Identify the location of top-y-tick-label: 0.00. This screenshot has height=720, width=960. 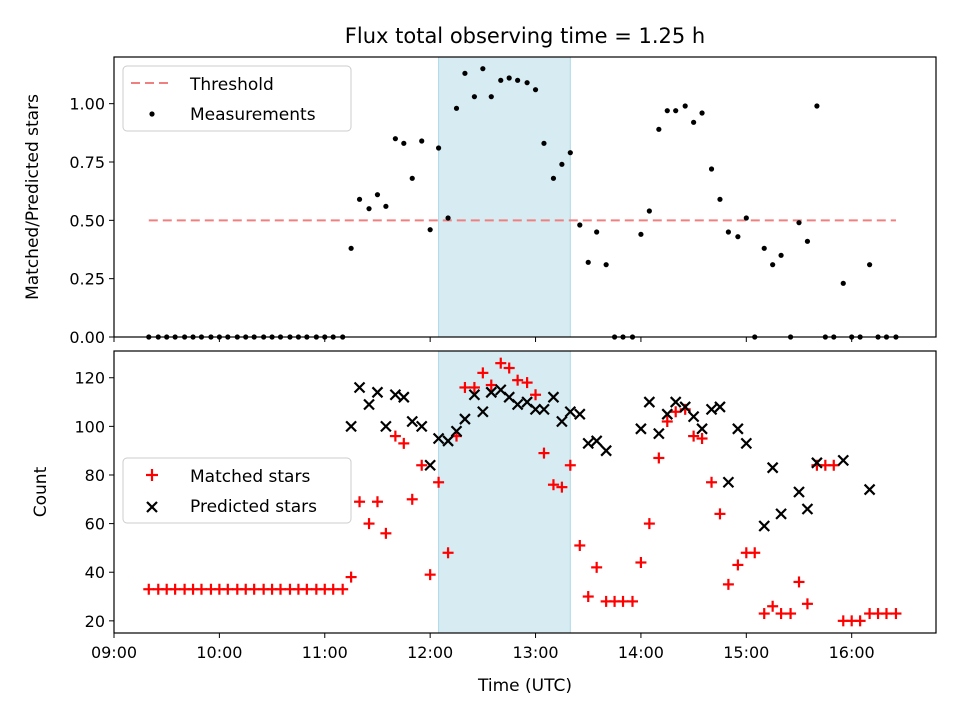
(87, 337).